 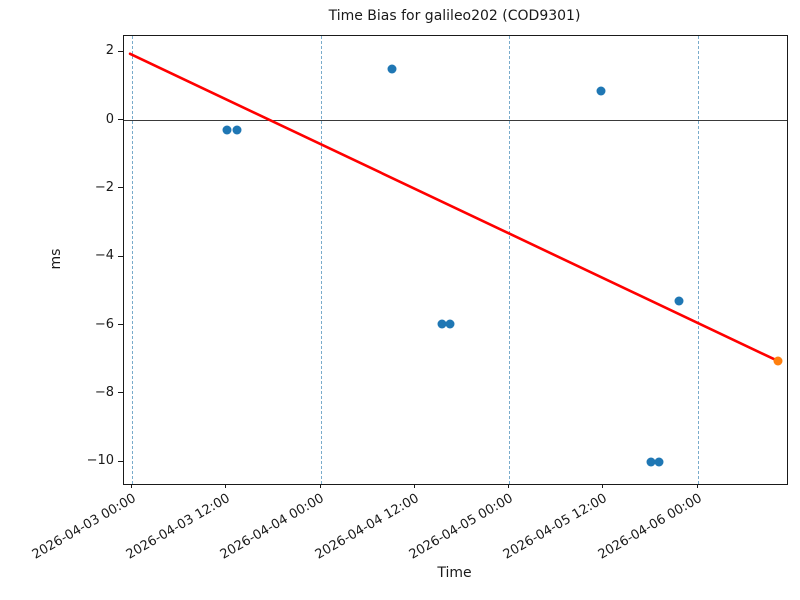 What do you see at coordinates (104, 324) in the screenshot?
I see `y-tick-label: −6` at bounding box center [104, 324].